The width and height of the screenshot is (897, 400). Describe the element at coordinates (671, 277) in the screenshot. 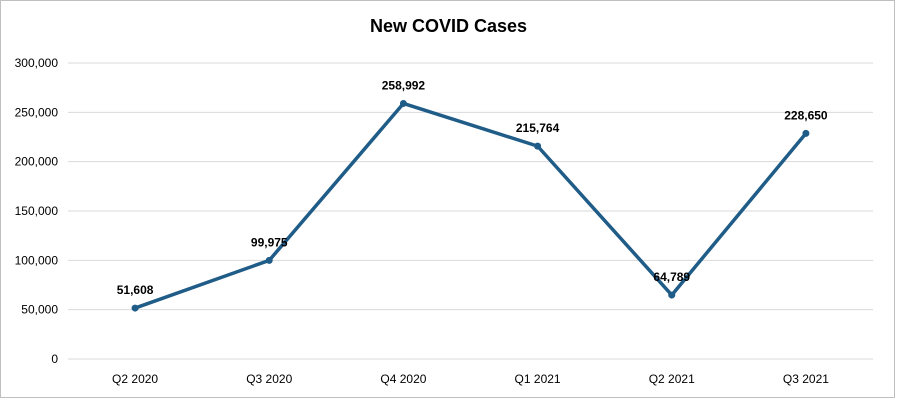

I see `data-label: 64,789` at that location.